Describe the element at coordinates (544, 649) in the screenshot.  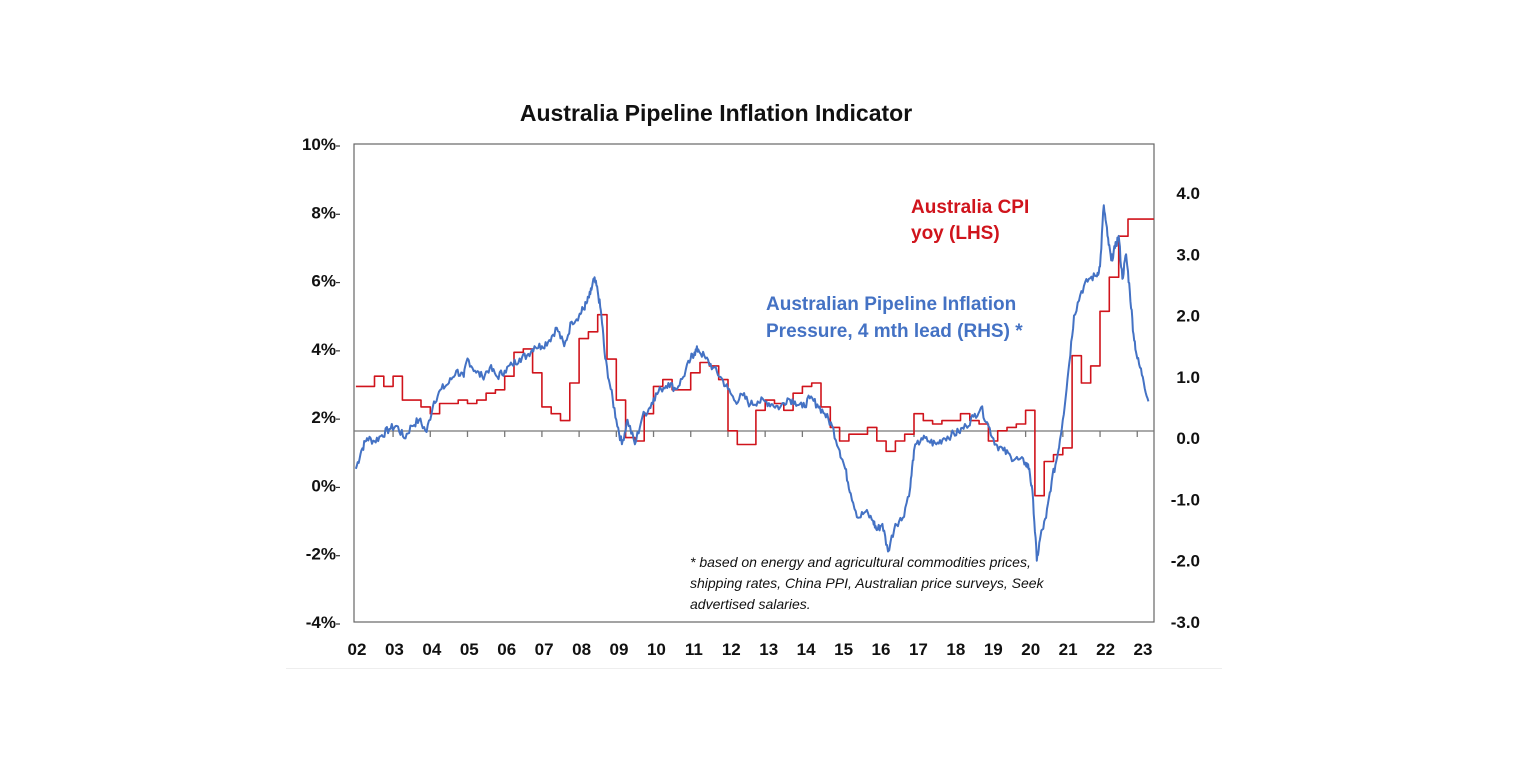
I see `x-tick-label: 07` at that location.